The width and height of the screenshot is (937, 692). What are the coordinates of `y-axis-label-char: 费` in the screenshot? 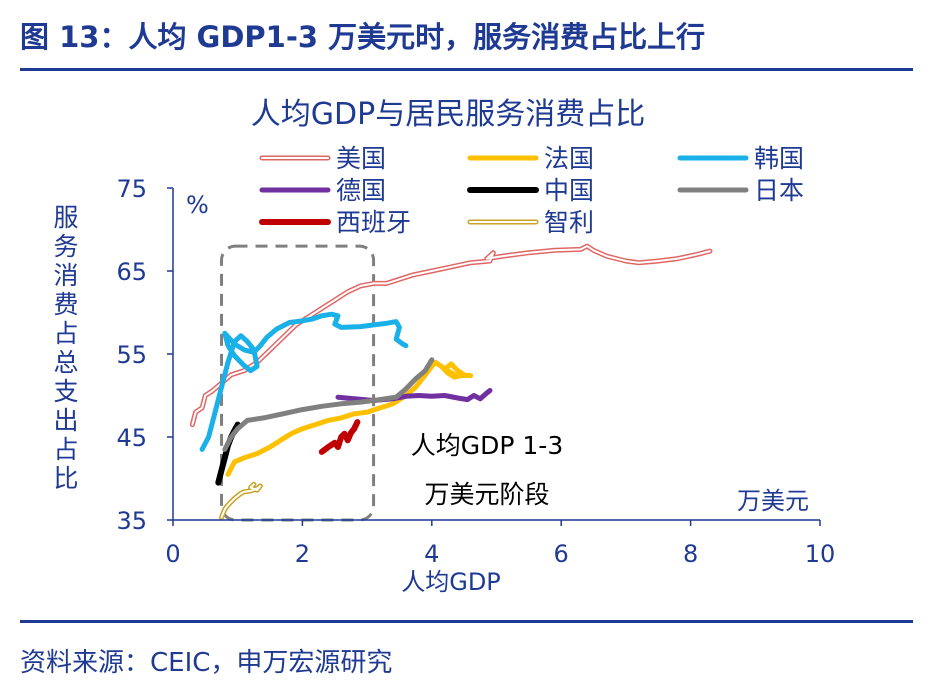 It's located at (65, 304).